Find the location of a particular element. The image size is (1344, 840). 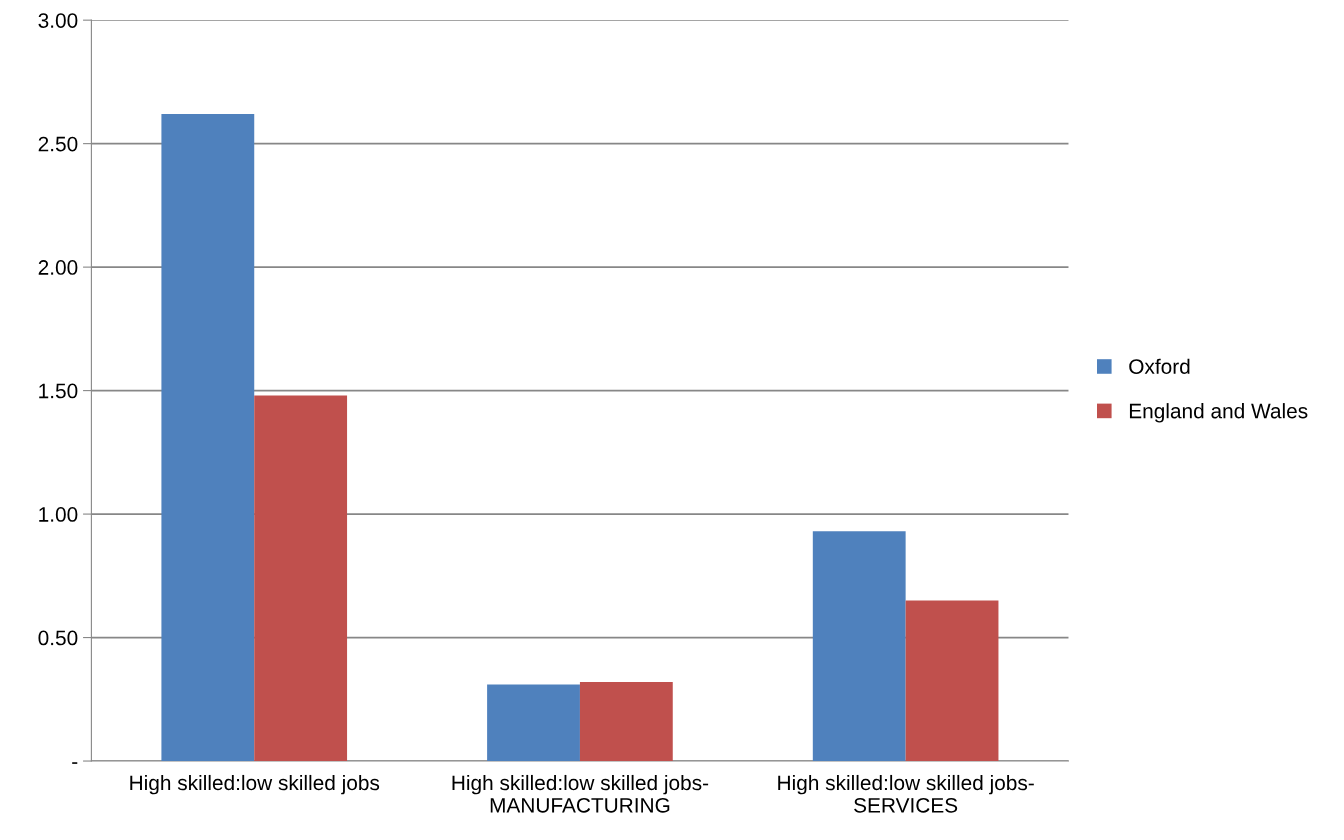

legend-label: Oxford is located at coordinates (1159, 366).